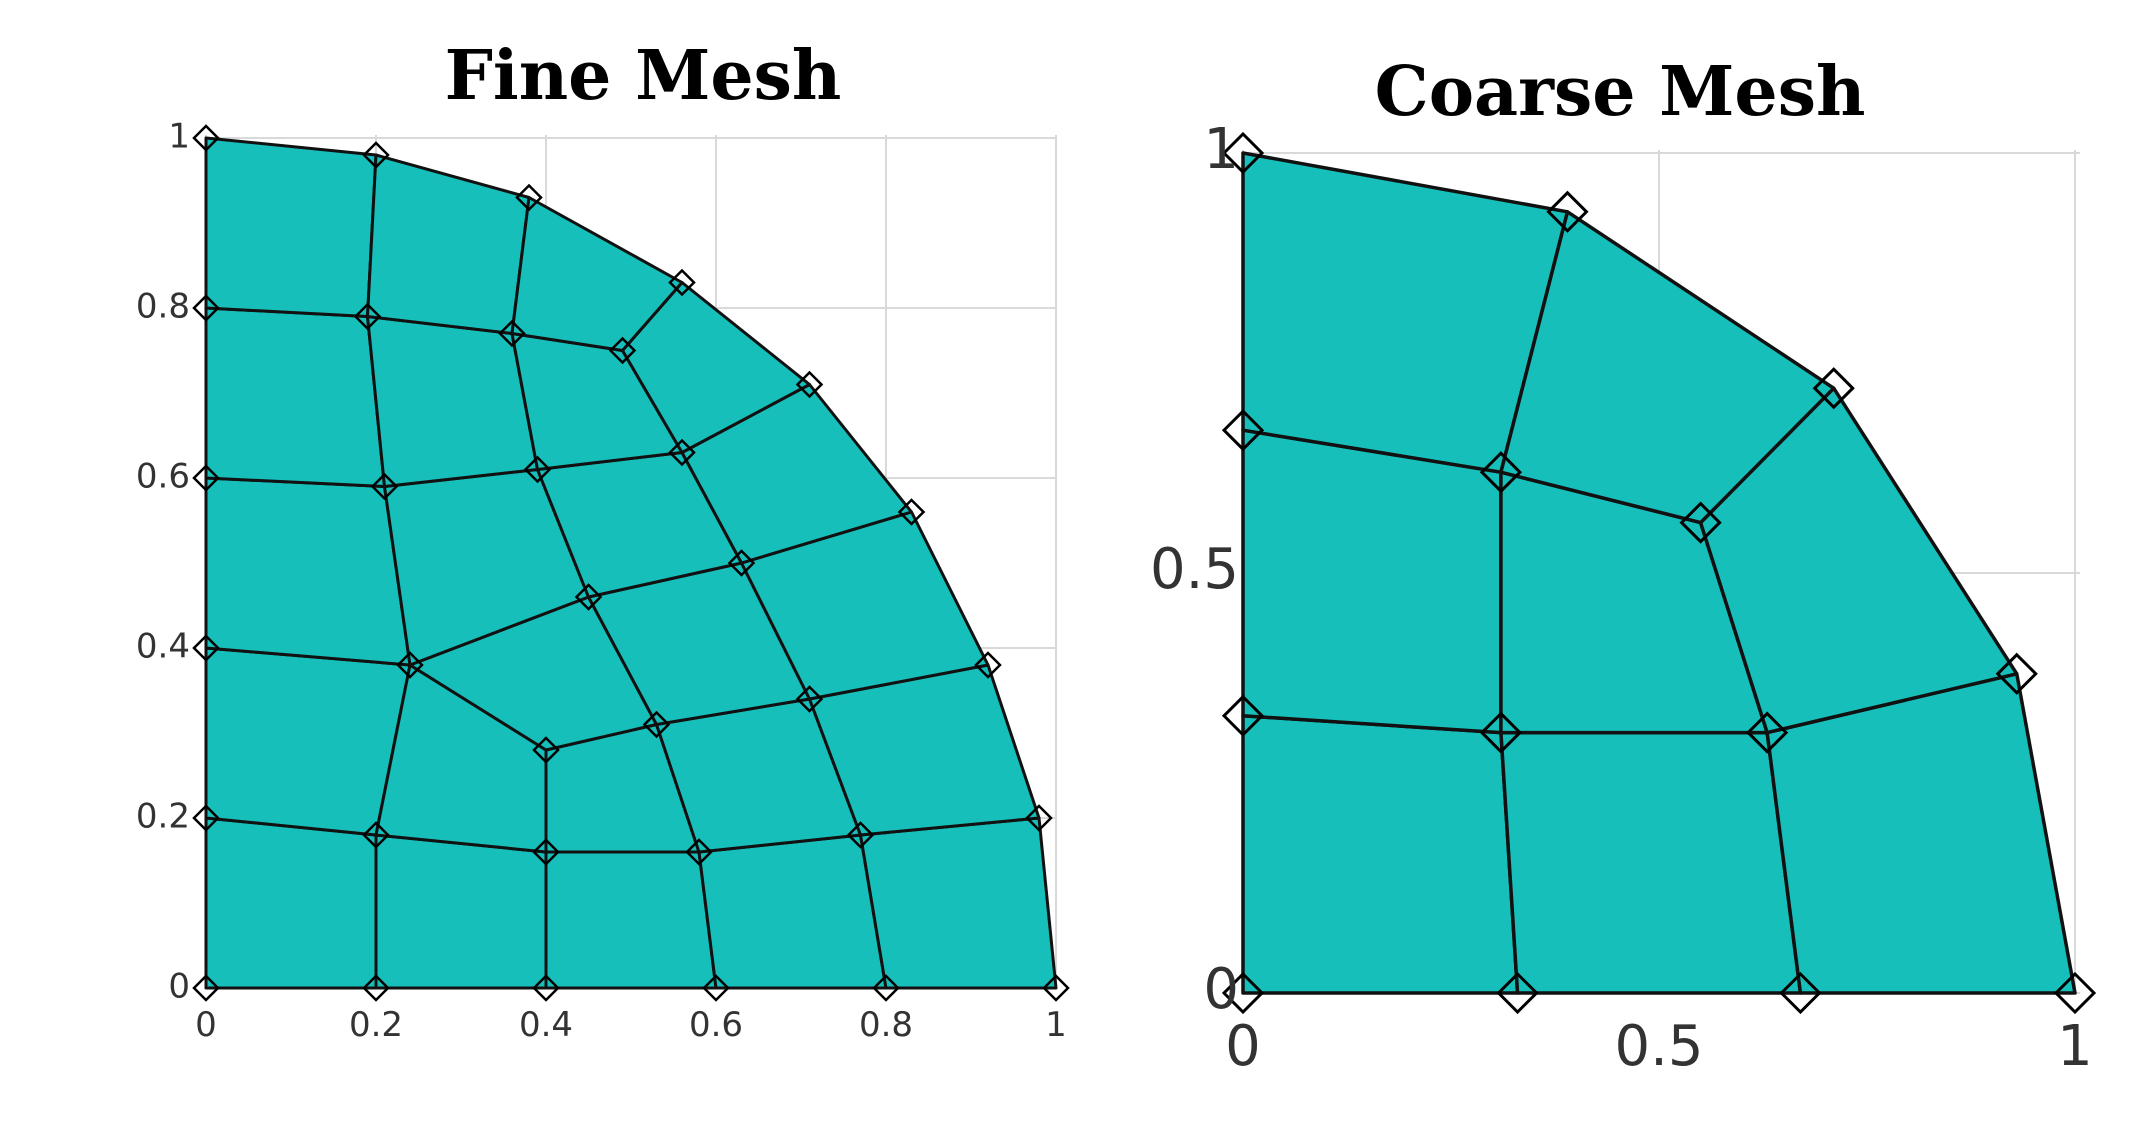  Describe the element at coordinates (376, 1025) in the screenshot. I see `x-tick-label: 0.2` at that location.